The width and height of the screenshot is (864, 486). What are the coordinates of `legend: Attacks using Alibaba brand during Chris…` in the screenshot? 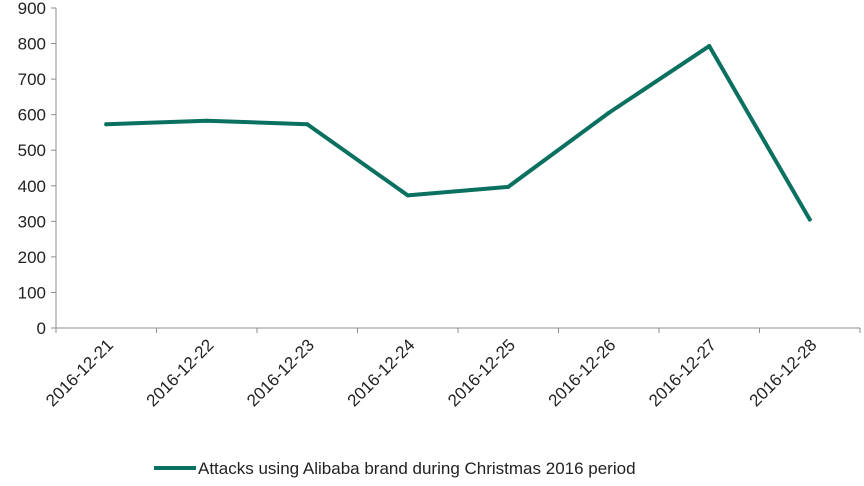 It's located at (395, 468).